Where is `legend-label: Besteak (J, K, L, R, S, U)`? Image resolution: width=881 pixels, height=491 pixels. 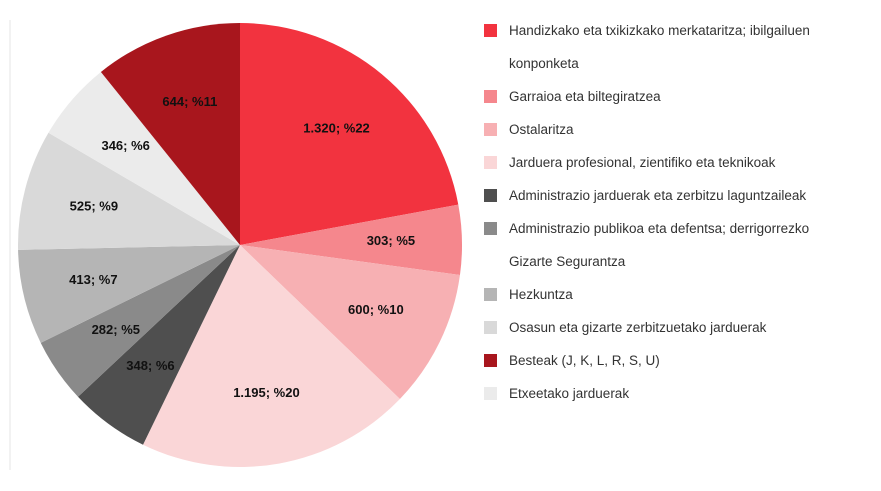
legend-label: Besteak (J, K, L, R, S, U) is located at coordinates (584, 360).